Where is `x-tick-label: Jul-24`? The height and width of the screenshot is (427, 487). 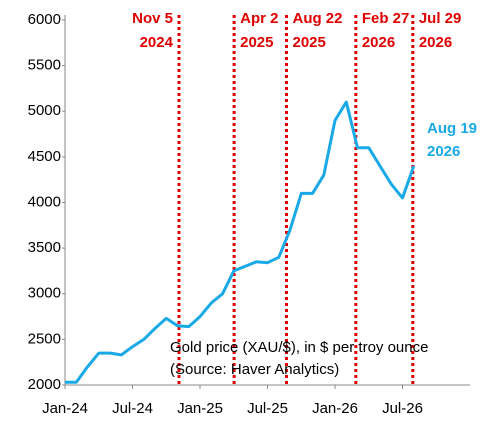
x-tick-label: Jul-24 is located at coordinates (132, 408).